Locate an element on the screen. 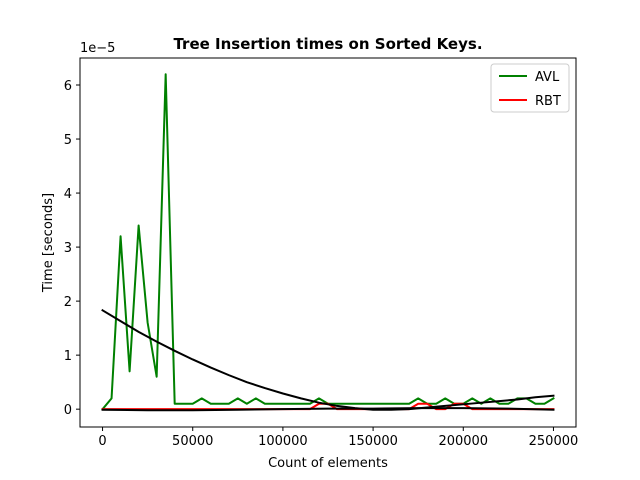 Image resolution: width=640 pixels, height=480 pixels. y-axis-label: Time [seconds] is located at coordinates (48, 243).